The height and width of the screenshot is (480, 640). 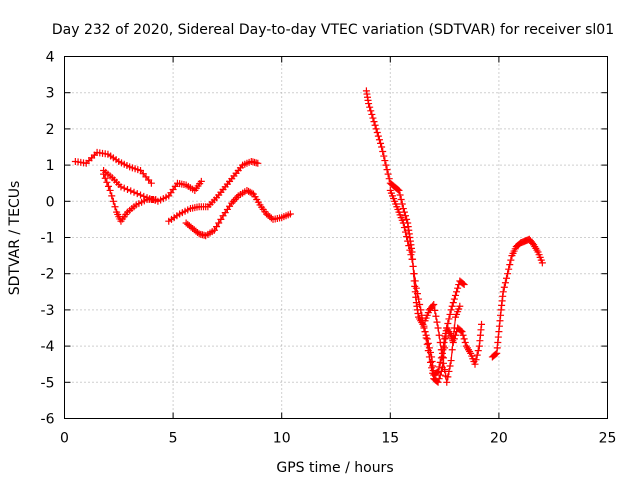 What do you see at coordinates (48, 311) in the screenshot?
I see `y-tick-label: -3` at bounding box center [48, 311].